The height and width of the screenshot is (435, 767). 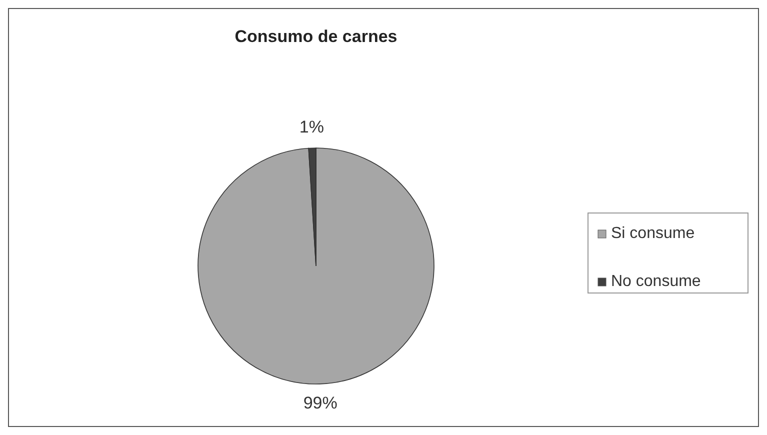 What do you see at coordinates (316, 36) in the screenshot?
I see `chart-title: Consumo de carnes` at bounding box center [316, 36].